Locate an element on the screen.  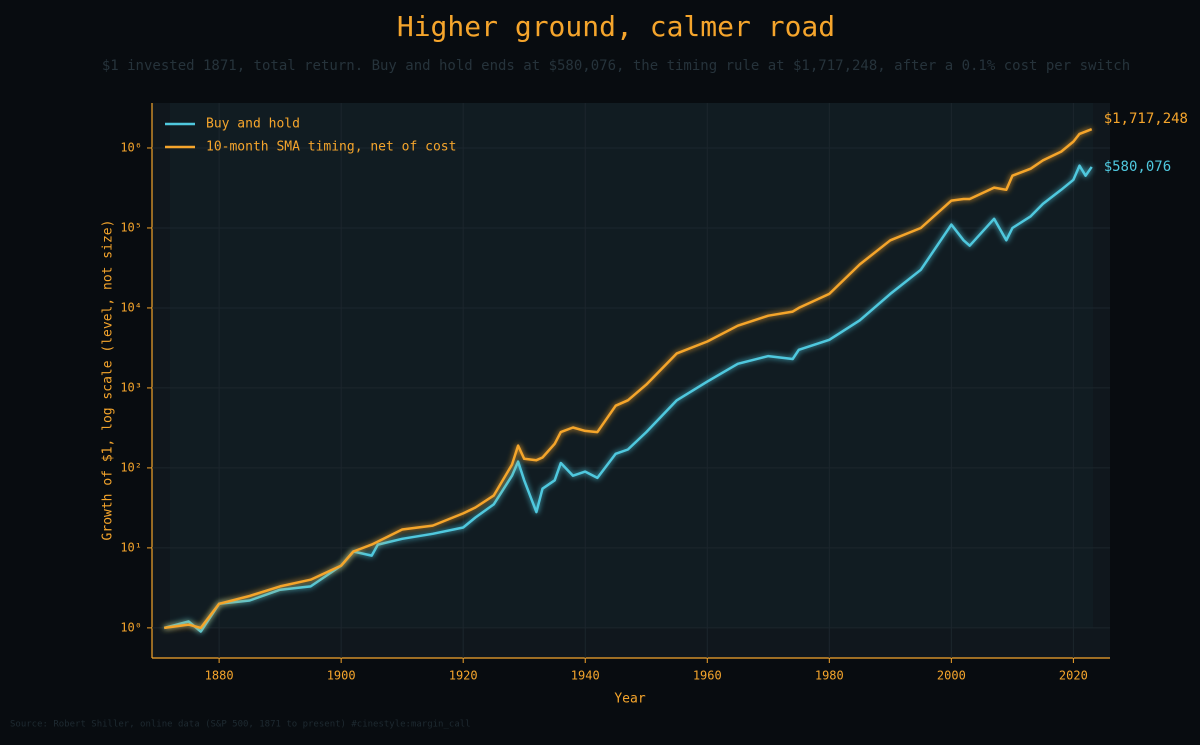
legend-label: Buy and hold is located at coordinates (253, 124).